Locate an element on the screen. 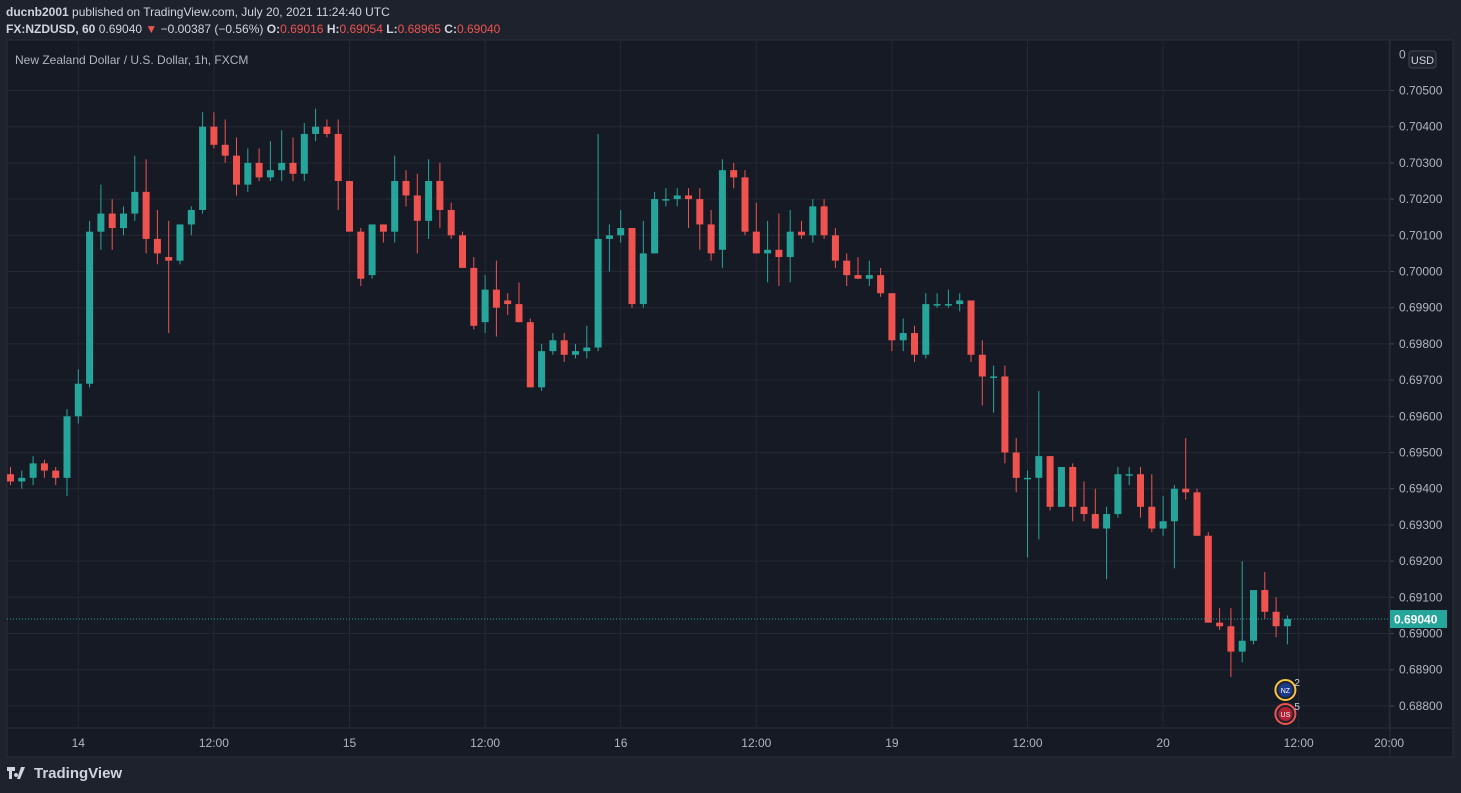 This screenshot has width=1461, height=793. y-tick-label: 0.69600 is located at coordinates (1421, 416).